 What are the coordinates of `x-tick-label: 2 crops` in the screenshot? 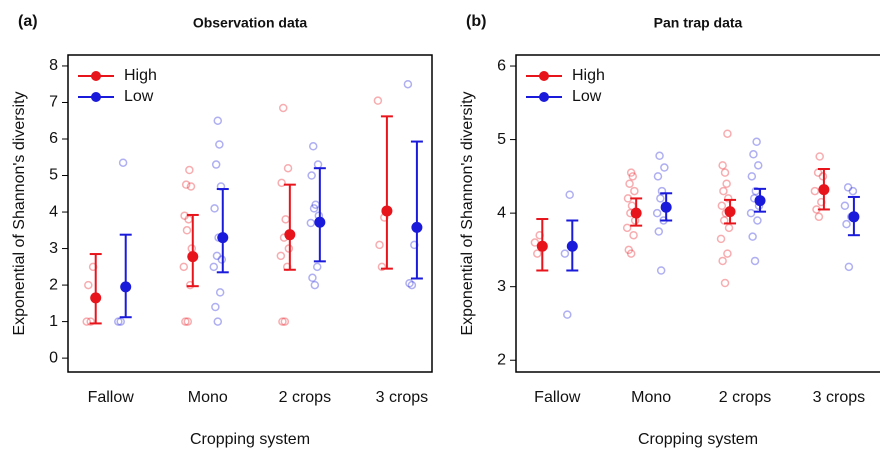 It's located at (745, 397).